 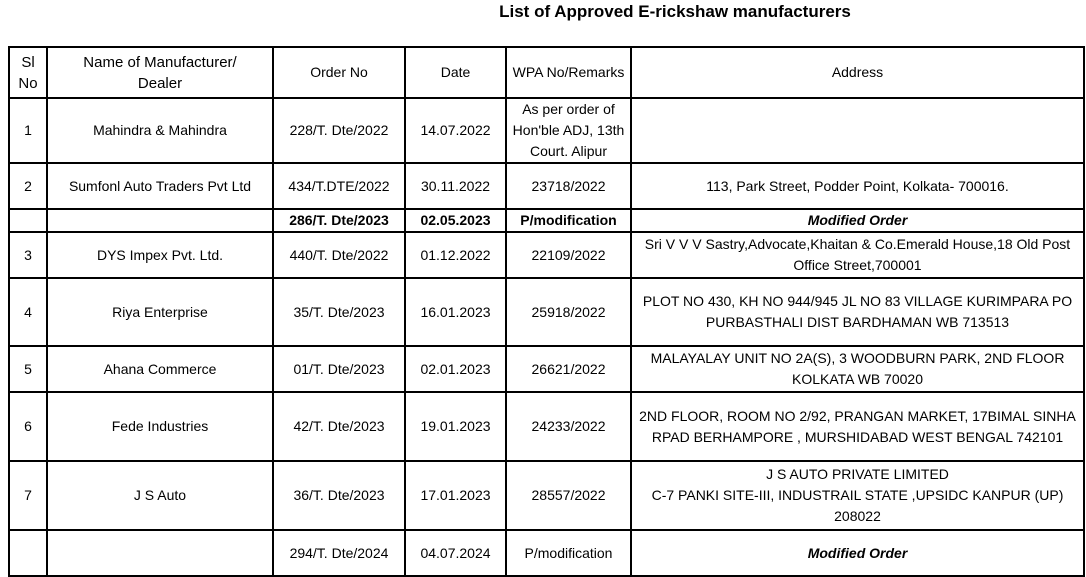 I want to click on cell-name: Mahindra & Mahindra, so click(x=160, y=130).